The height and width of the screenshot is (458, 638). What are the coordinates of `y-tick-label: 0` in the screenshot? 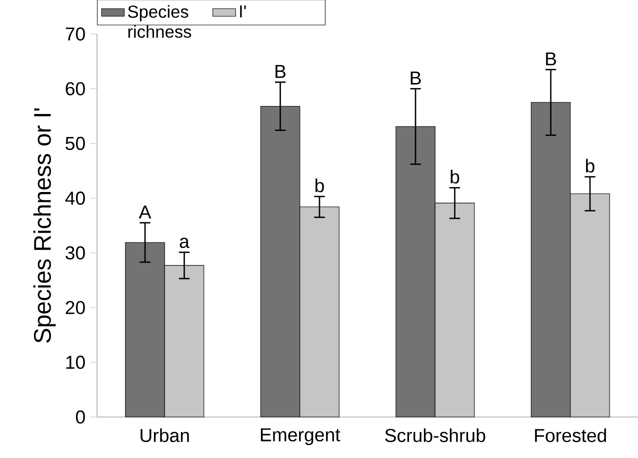 It's located at (80, 417).